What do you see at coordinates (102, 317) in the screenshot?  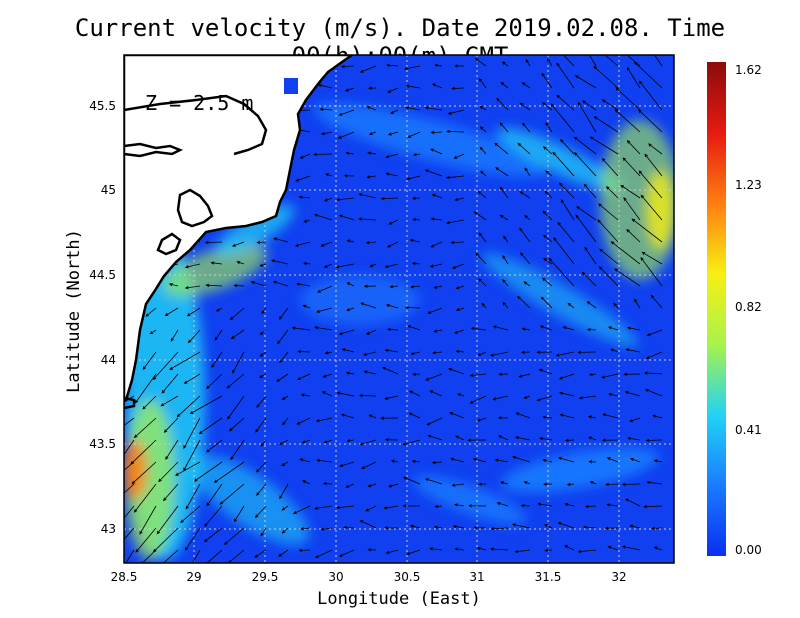 I see `y-axis-ticks: 45.5 45 44.5 44 43.5 43` at bounding box center [102, 317].